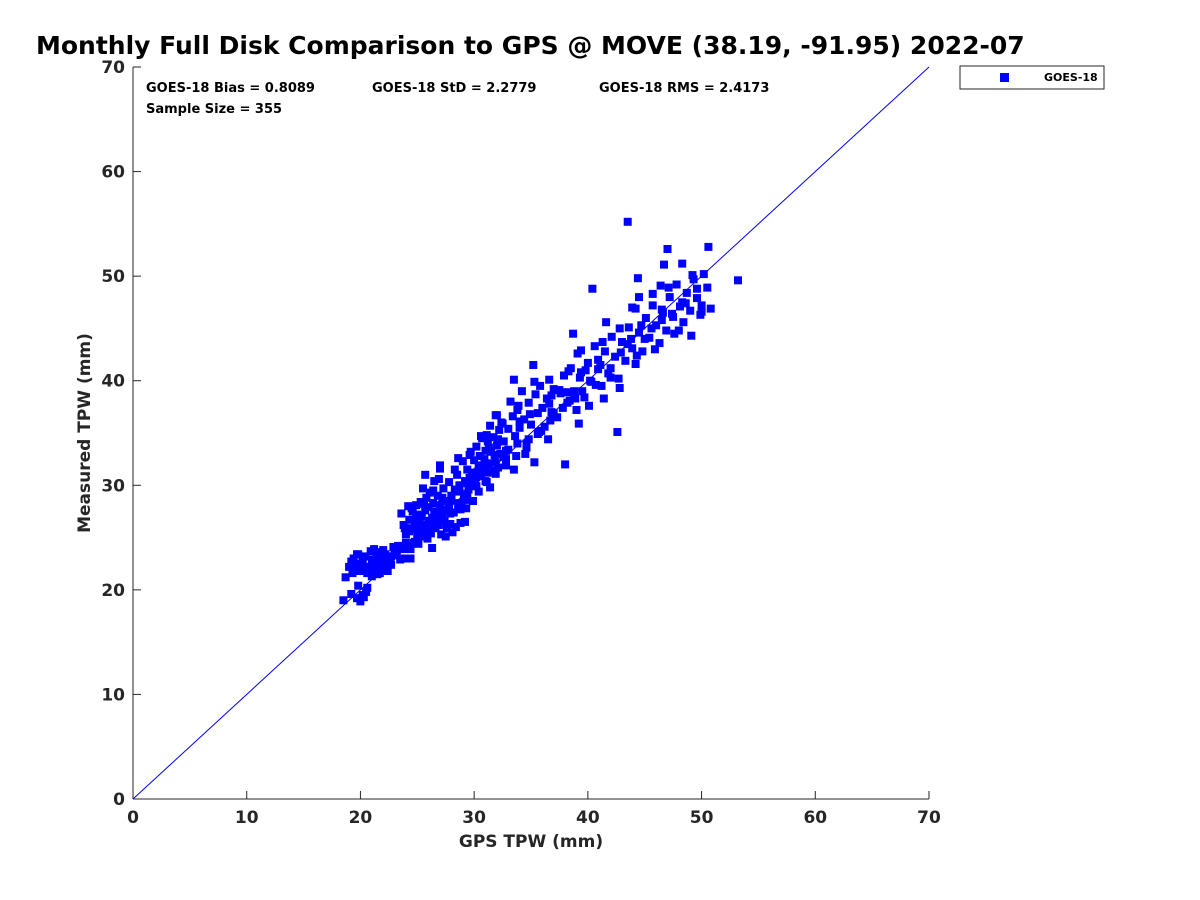 Image resolution: width=1200 pixels, height=900 pixels. Describe the element at coordinates (113, 382) in the screenshot. I see `y-tick-label: 40` at that location.